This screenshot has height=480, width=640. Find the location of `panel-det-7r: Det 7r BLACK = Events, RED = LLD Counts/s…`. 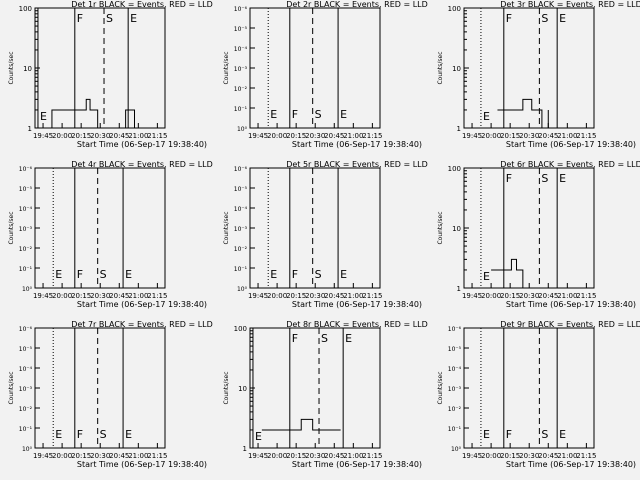

panel-det-7r: Det 7r BLACK = Events, RED = LLD Counts/s… is located at coordinates (110, 394).